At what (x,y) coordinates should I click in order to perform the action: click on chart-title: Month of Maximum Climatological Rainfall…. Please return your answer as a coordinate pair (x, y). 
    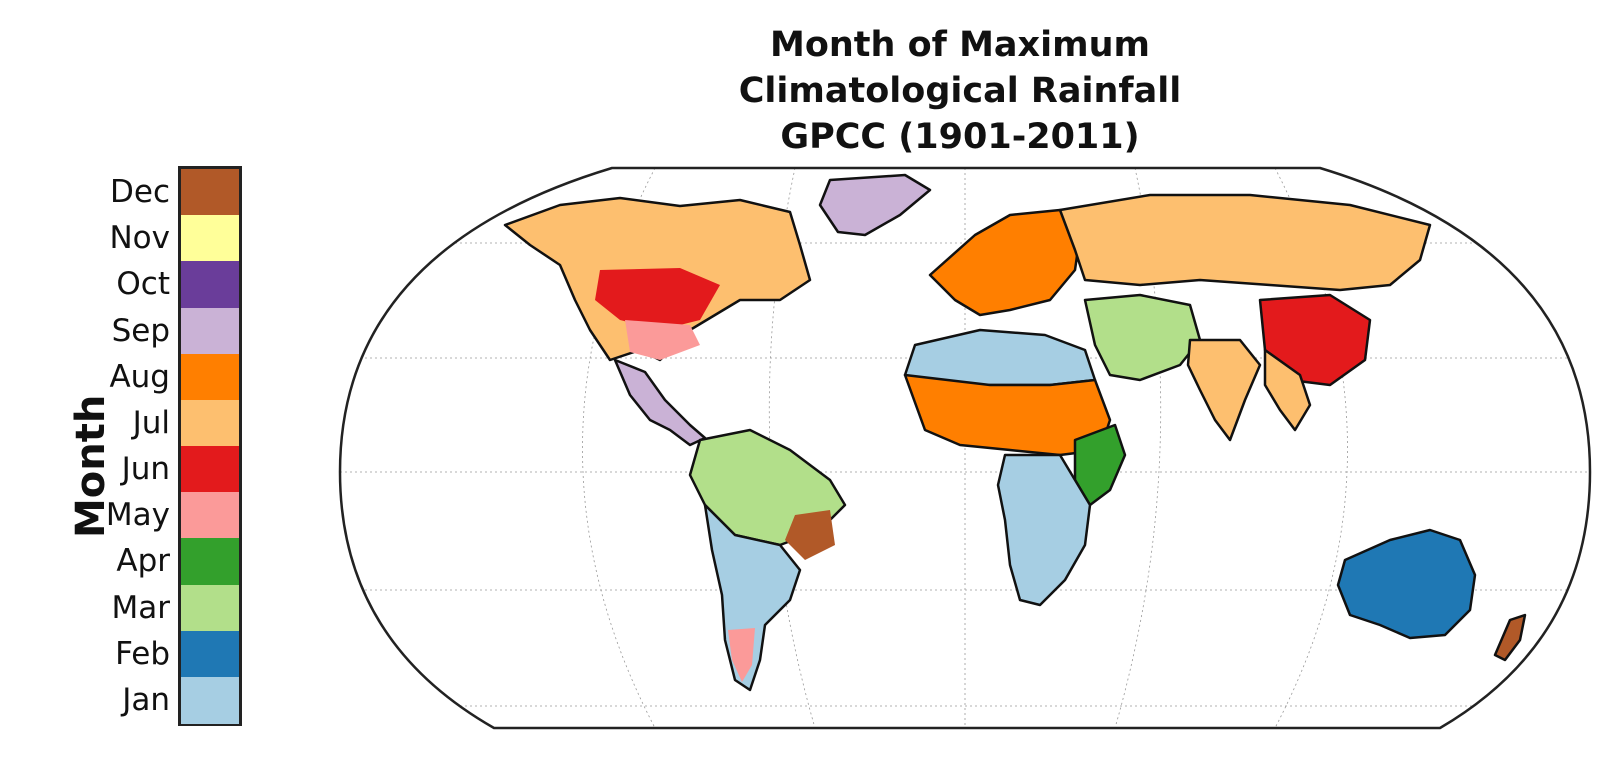
    Looking at the image, I should click on (960, 91).